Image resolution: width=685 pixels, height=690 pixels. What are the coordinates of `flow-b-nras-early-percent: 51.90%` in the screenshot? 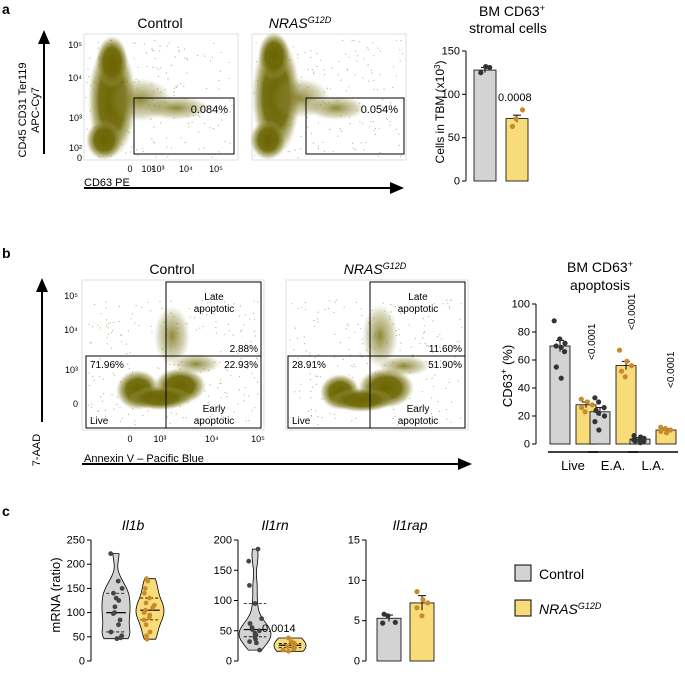 It's located at (445, 365).